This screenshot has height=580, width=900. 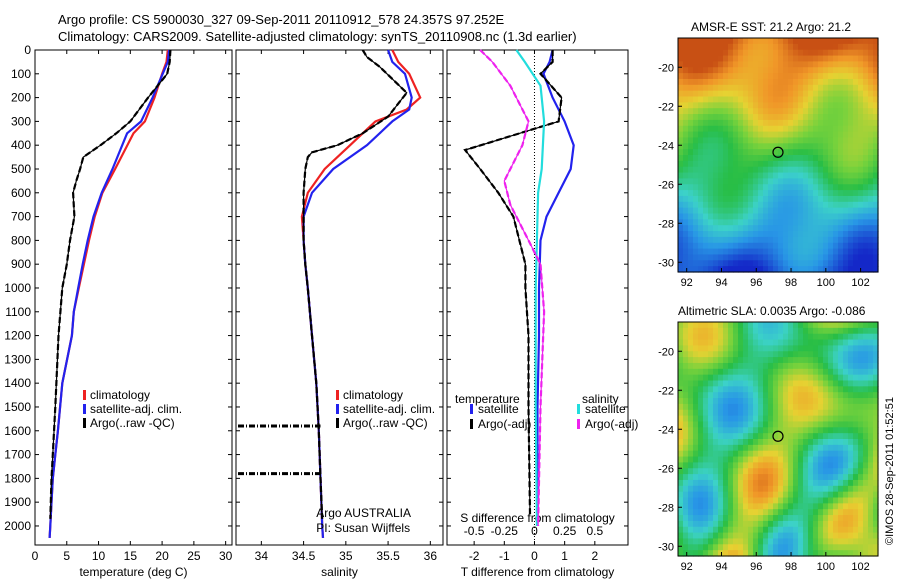 I want to click on x-tick-label: 35.5, so click(x=388, y=556).